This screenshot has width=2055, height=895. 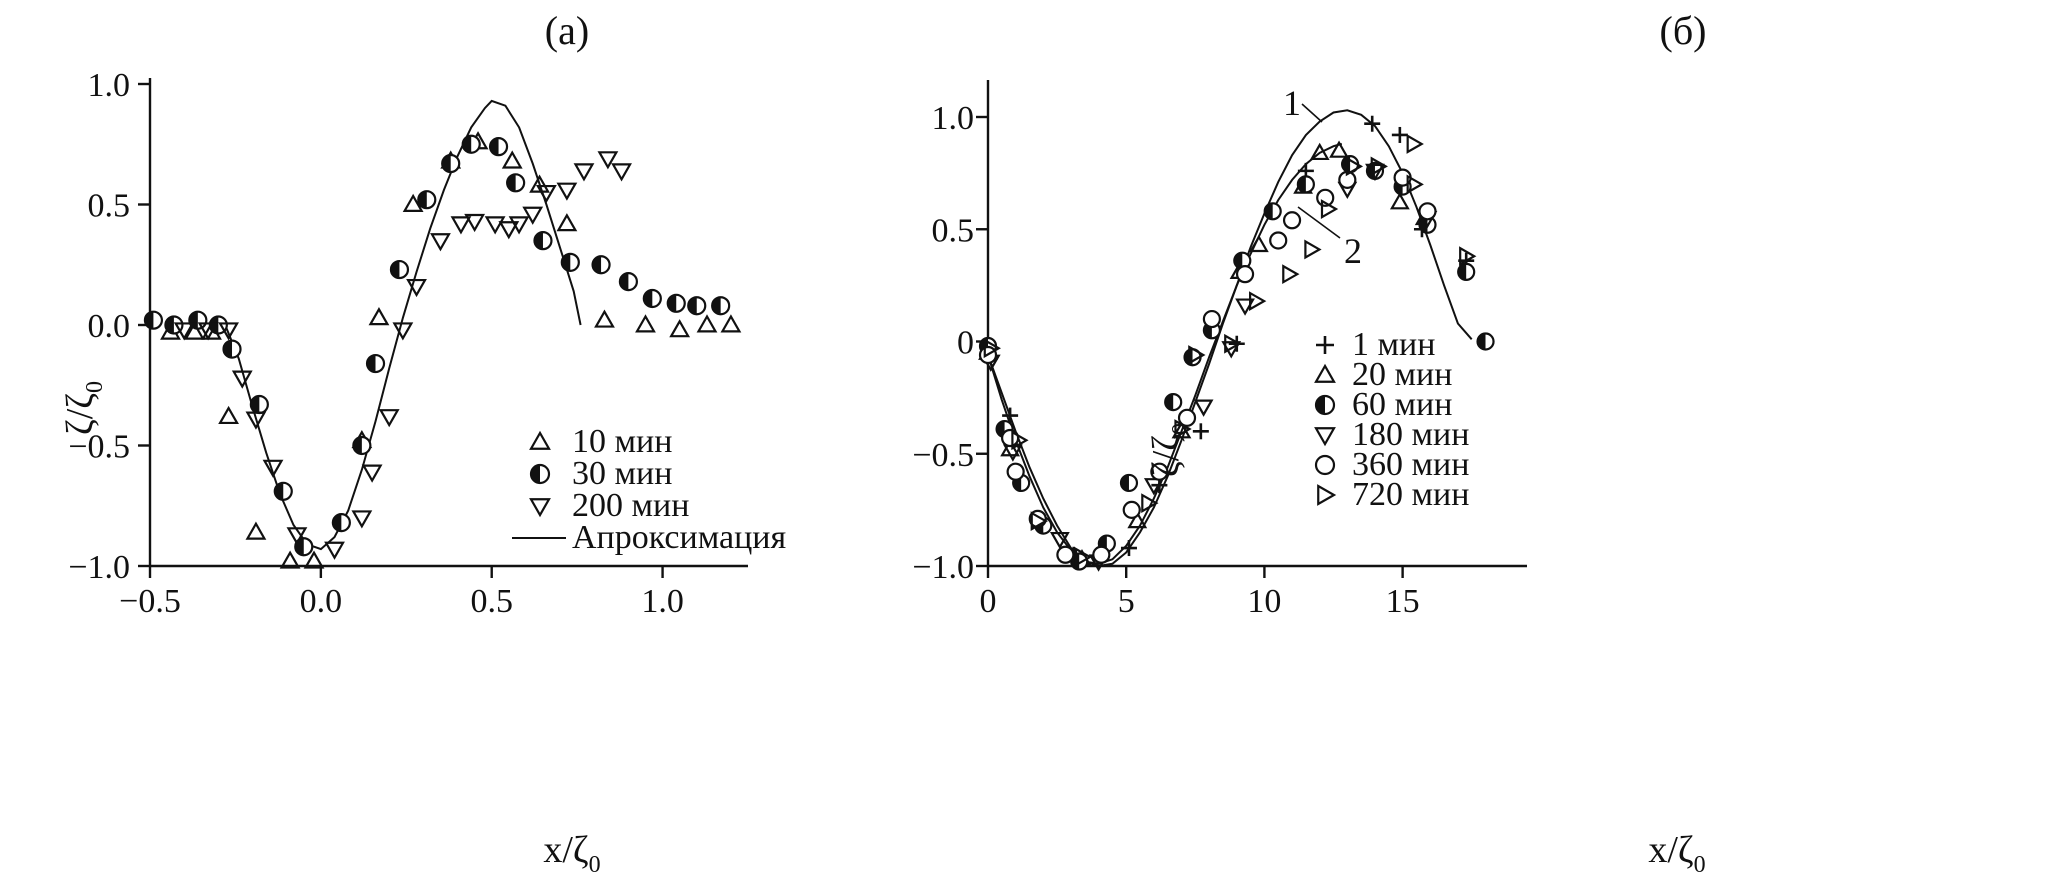 What do you see at coordinates (1410, 494) in the screenshot?
I see `panel-b-legend-label: 720 мин` at bounding box center [1410, 494].